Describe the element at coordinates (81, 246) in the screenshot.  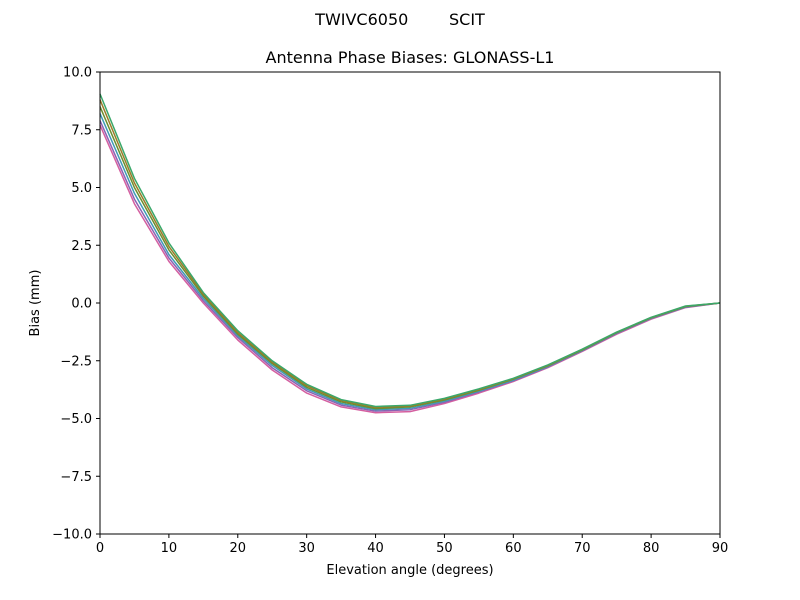
I see `y-tick-label: 2.5` at that location.